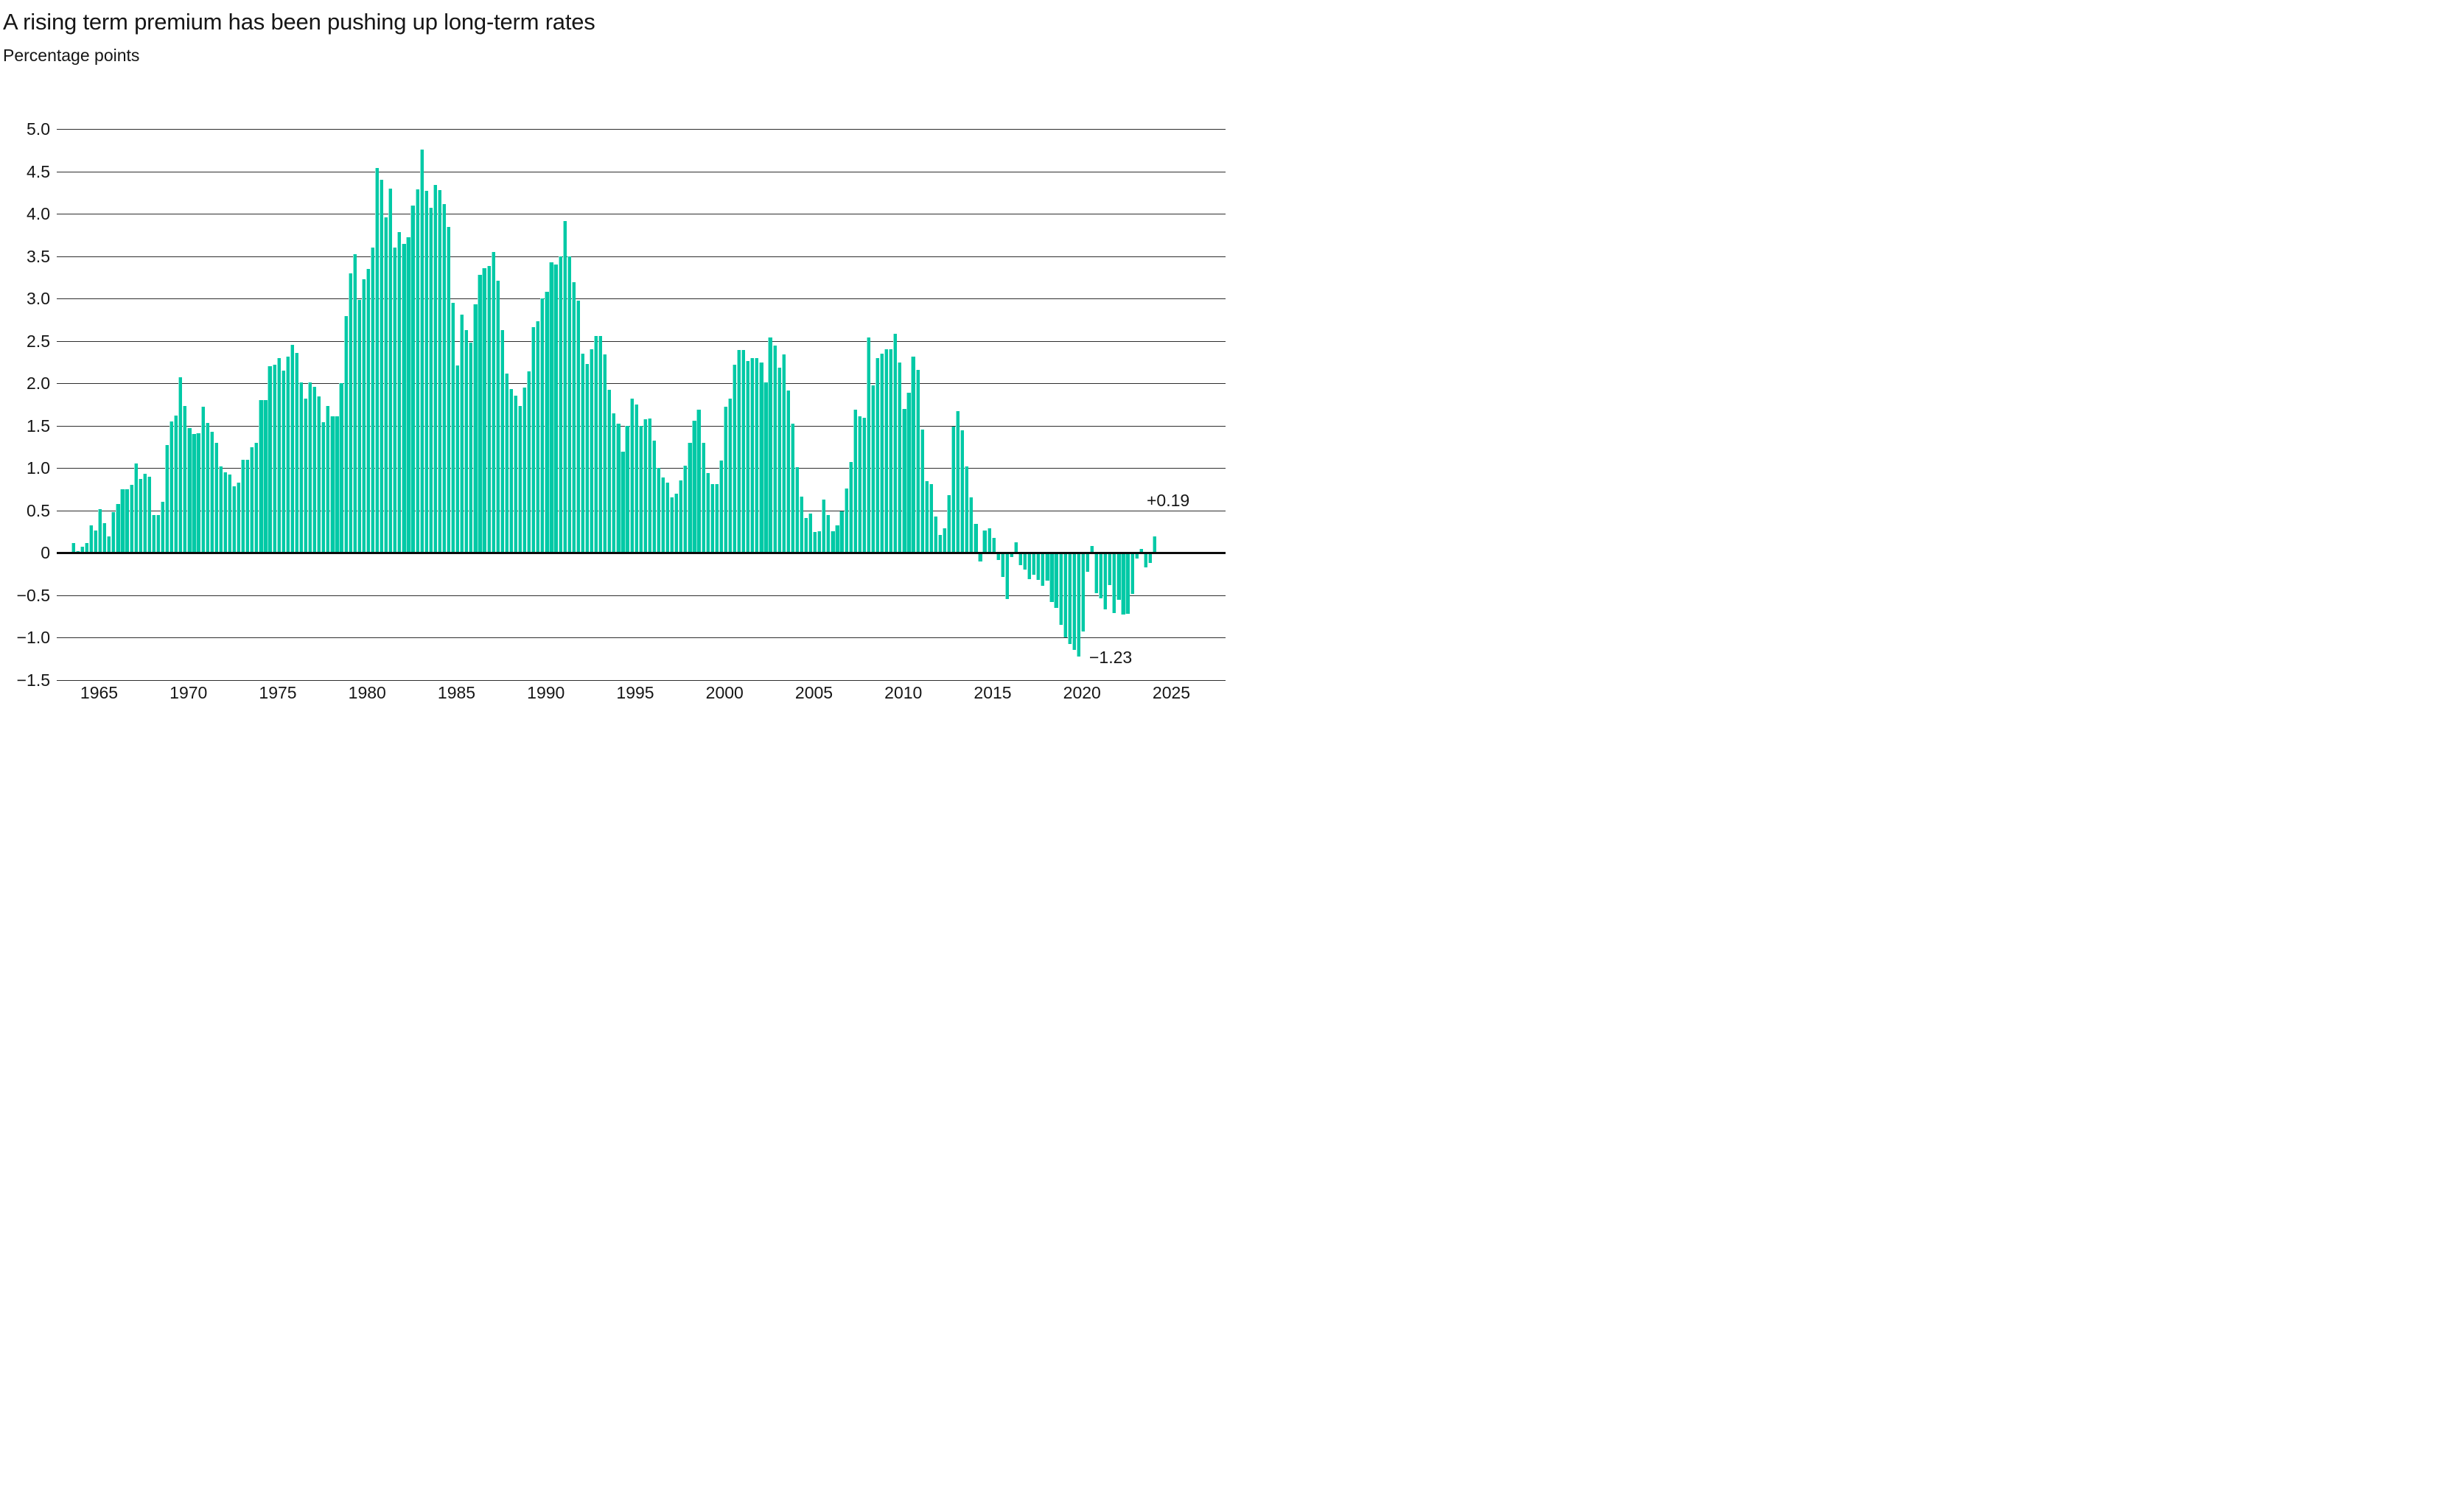  Describe the element at coordinates (38, 467) in the screenshot. I see `y-tick-label: 1.0` at that location.